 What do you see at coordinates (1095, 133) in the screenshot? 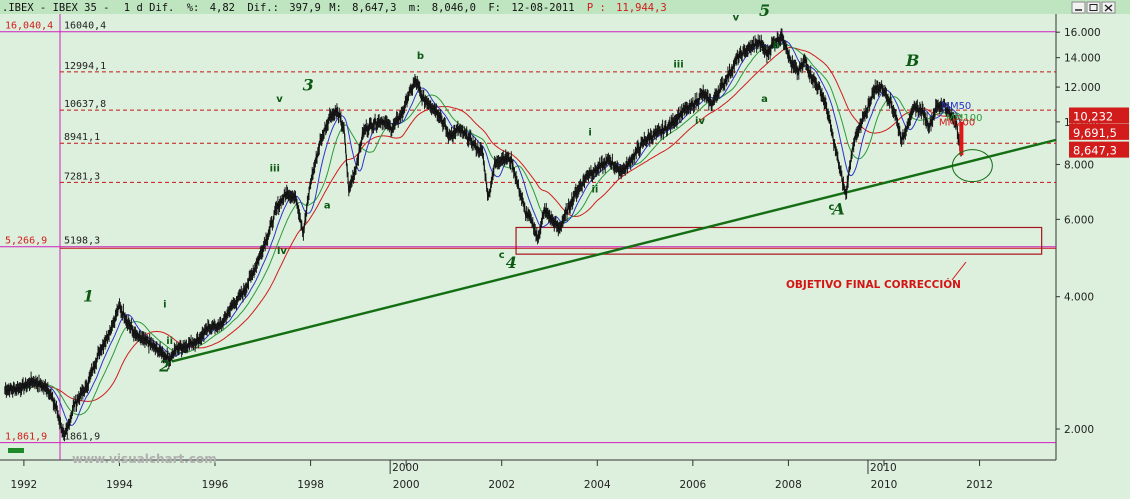
I see `price-box-label: 9,691,5` at bounding box center [1095, 133].